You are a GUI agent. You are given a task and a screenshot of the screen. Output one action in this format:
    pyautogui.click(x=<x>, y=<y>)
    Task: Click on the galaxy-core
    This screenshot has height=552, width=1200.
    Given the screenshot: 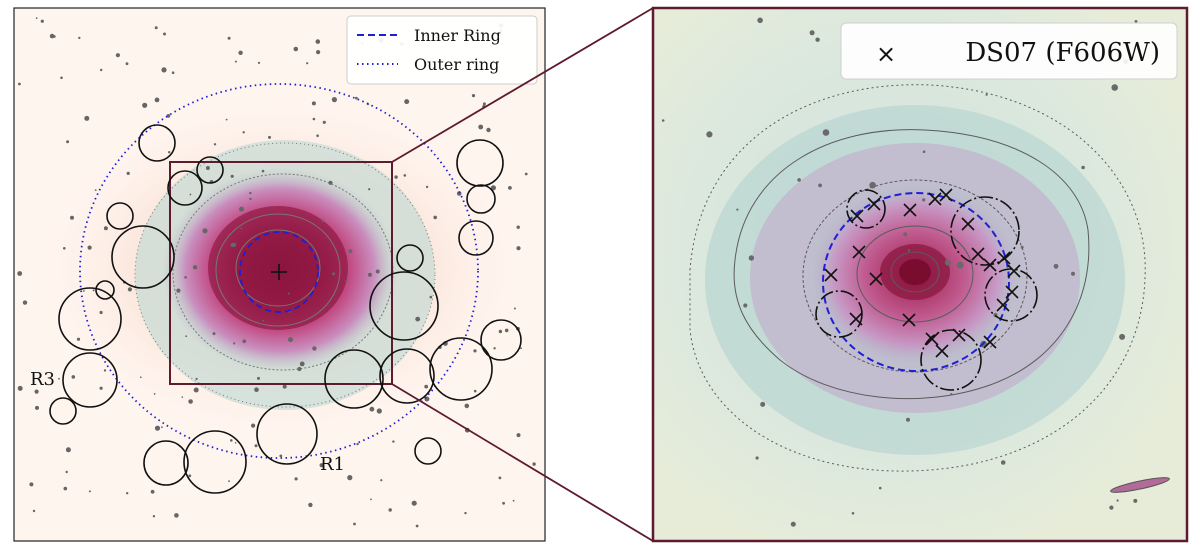 What is the action you would take?
    pyautogui.click(x=278, y=268)
    